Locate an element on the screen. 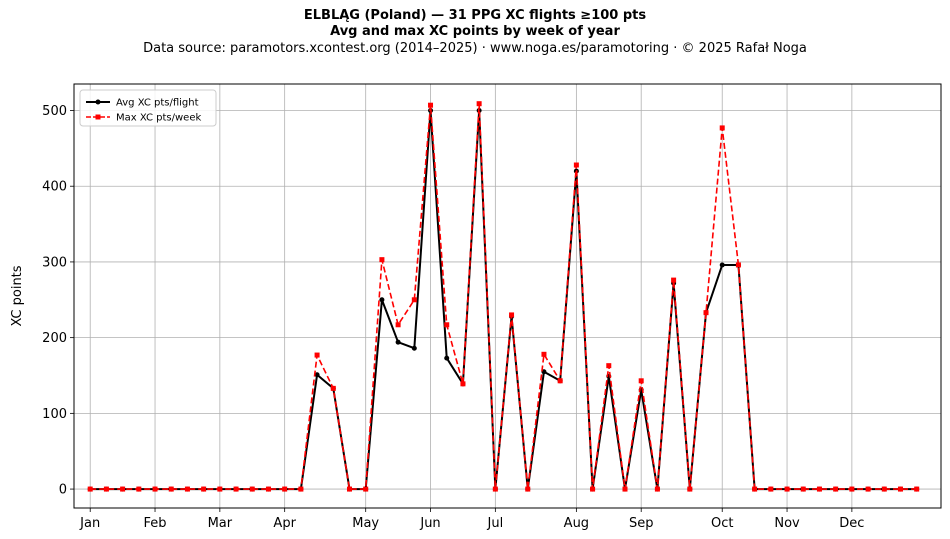 This screenshot has width=950, height=539. x-tick-label: Dec is located at coordinates (851, 523).